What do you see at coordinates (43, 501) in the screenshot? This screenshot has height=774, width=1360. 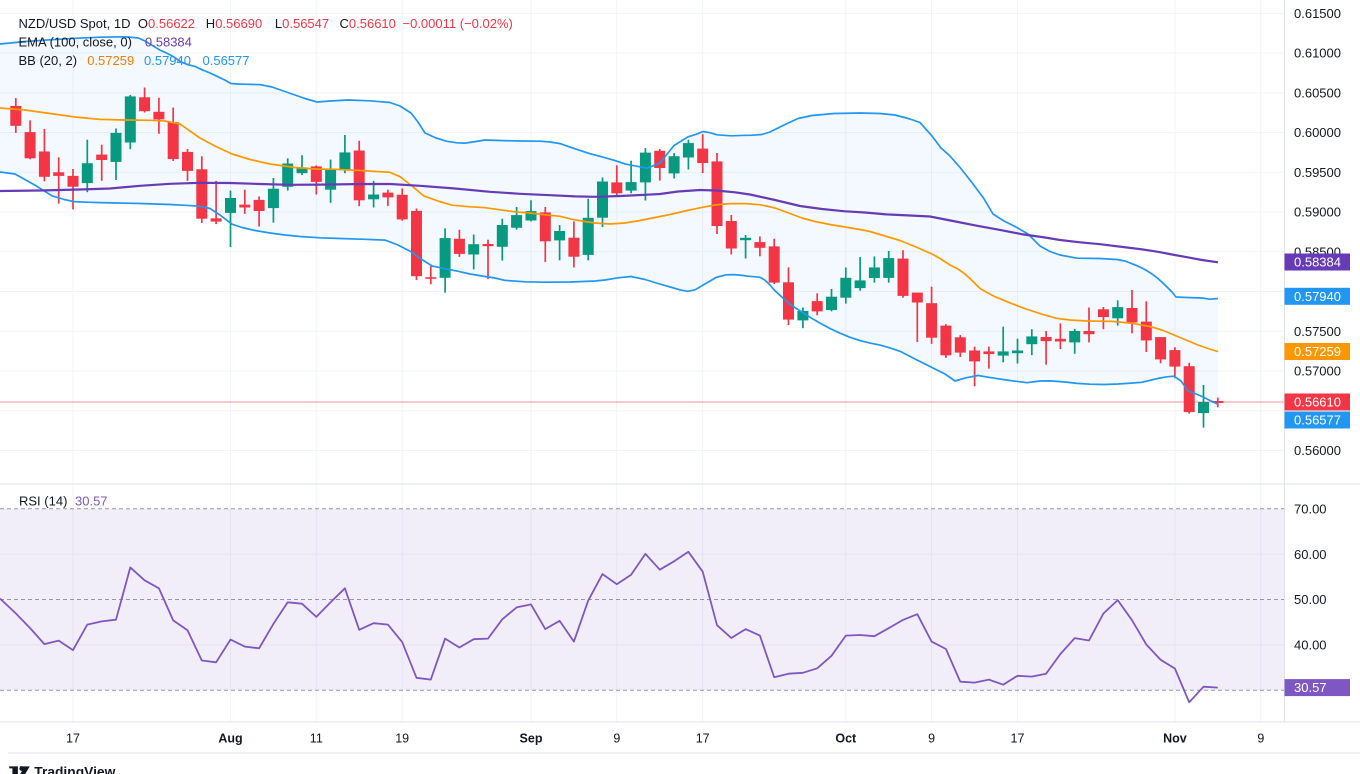 I see `svg-text: RSI (14)` at bounding box center [43, 501].